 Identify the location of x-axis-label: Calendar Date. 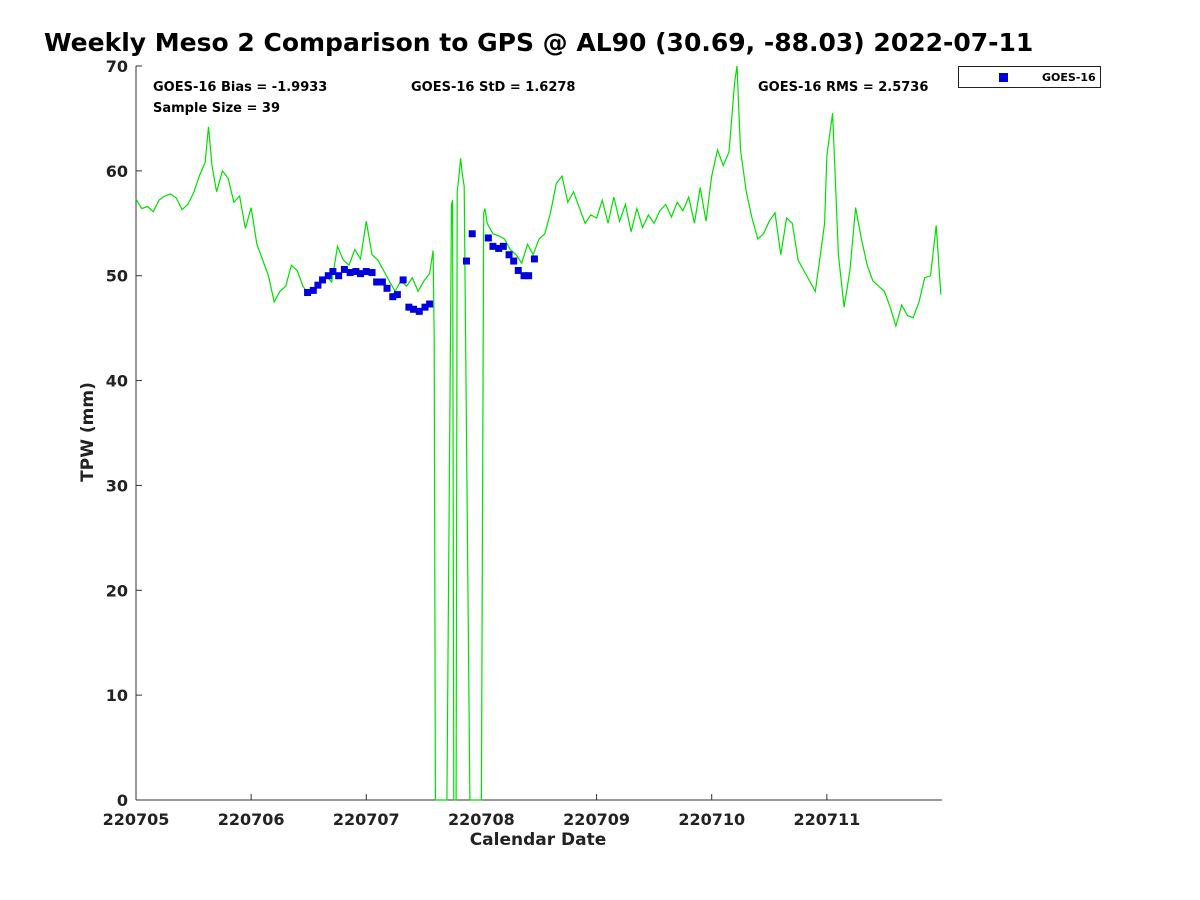
(538, 840).